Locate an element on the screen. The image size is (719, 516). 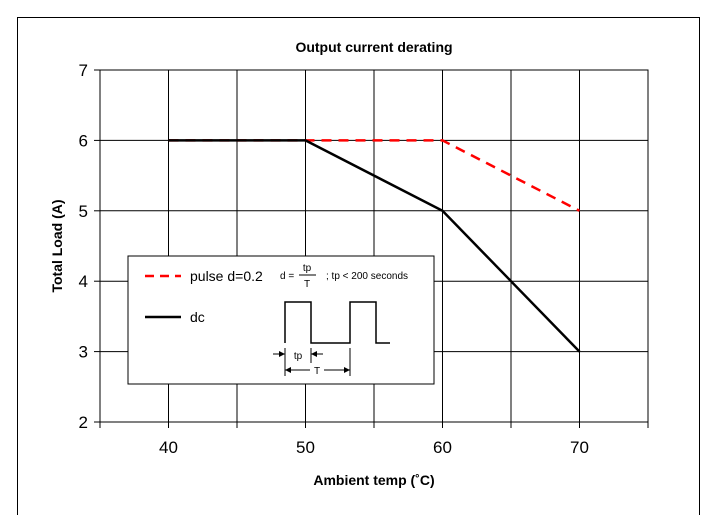
y-tick-label: 7 is located at coordinates (83, 70).